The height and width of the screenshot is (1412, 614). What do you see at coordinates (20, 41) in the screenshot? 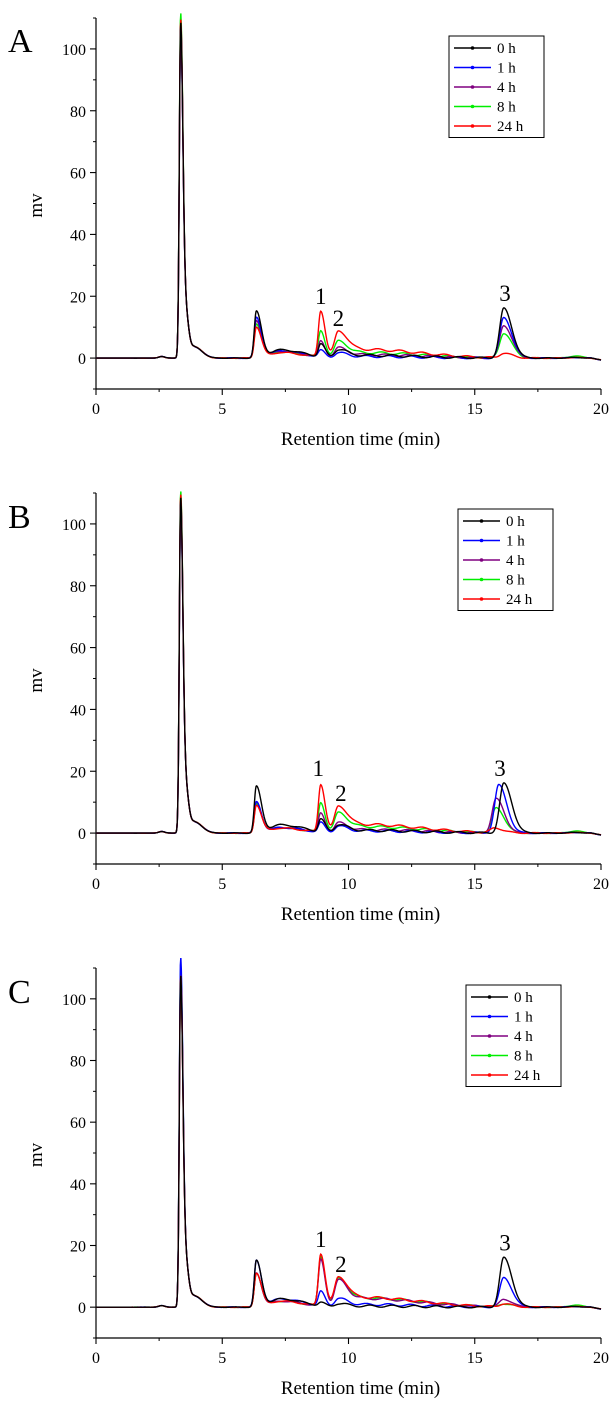
I see `panel-letter: A` at bounding box center [20, 41].